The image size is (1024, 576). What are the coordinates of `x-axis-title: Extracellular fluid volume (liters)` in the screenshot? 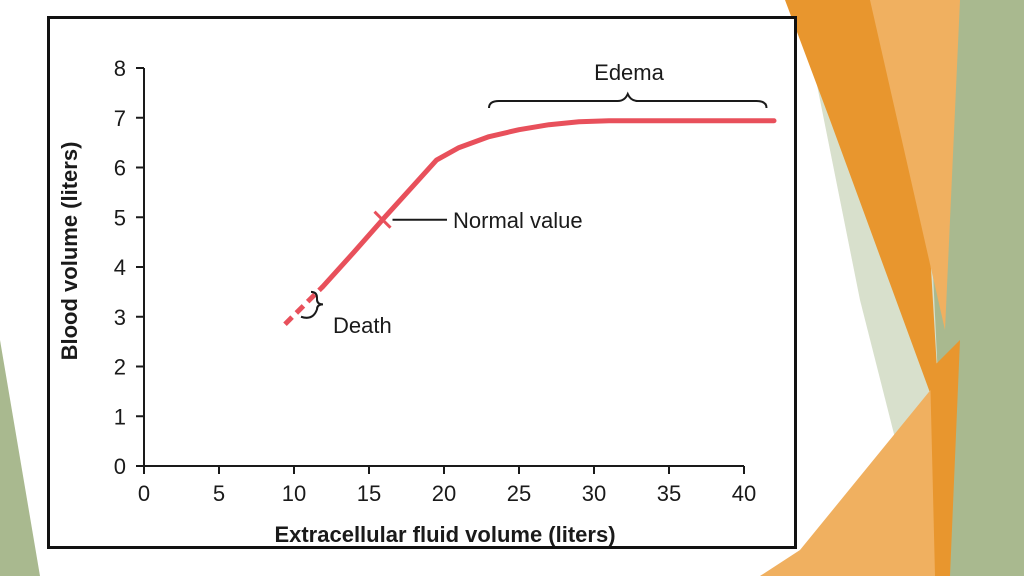 It's located at (444, 534).